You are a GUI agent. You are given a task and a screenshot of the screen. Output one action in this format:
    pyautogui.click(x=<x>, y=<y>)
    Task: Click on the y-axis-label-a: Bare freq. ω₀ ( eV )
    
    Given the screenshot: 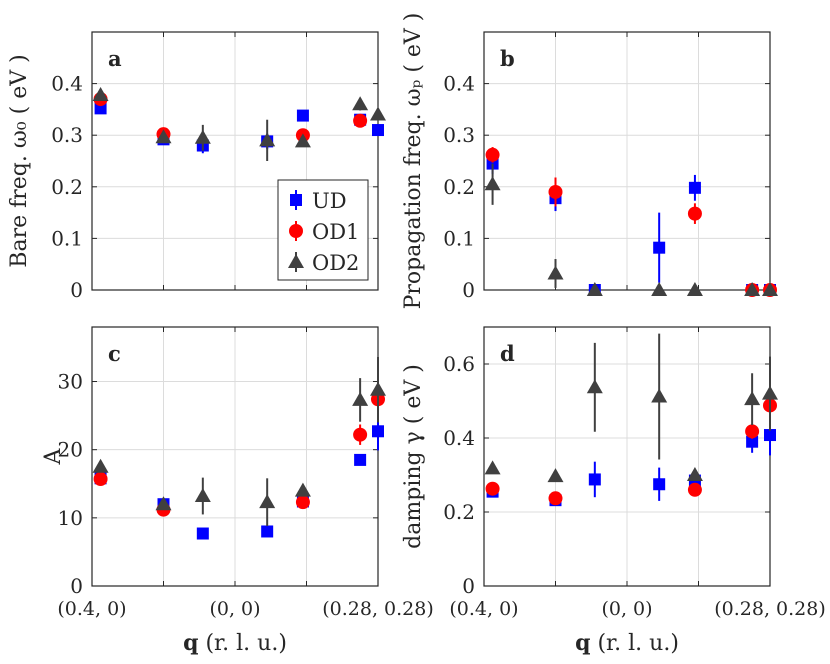 What is the action you would take?
    pyautogui.click(x=19, y=160)
    